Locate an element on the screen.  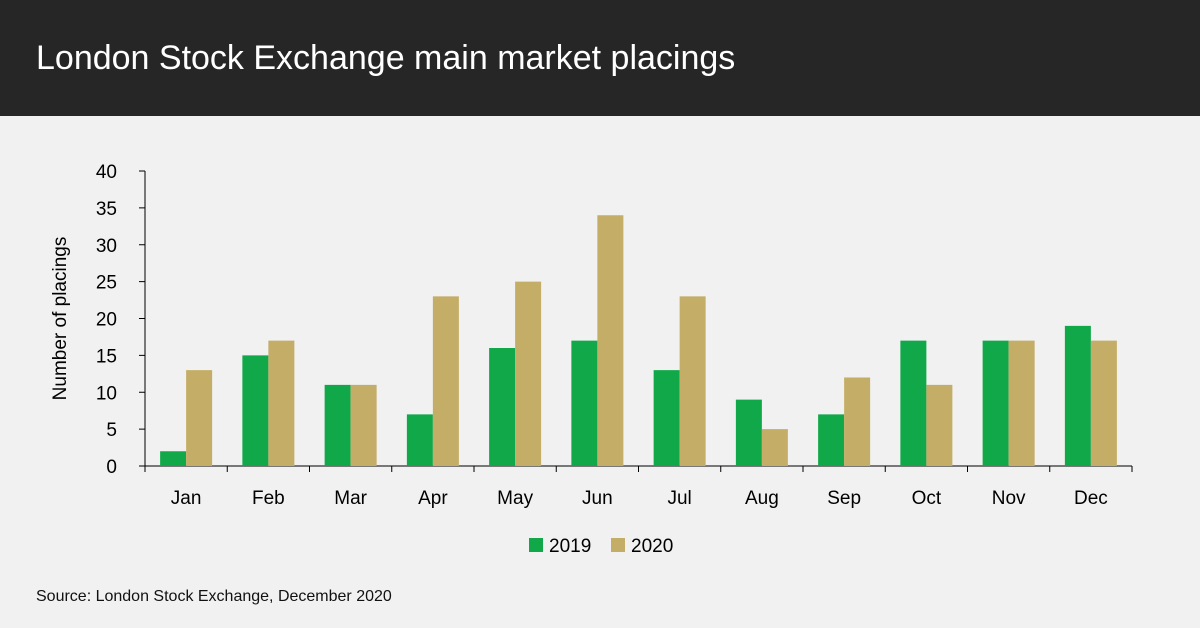
y-tick-label: 40 is located at coordinates (106, 172).